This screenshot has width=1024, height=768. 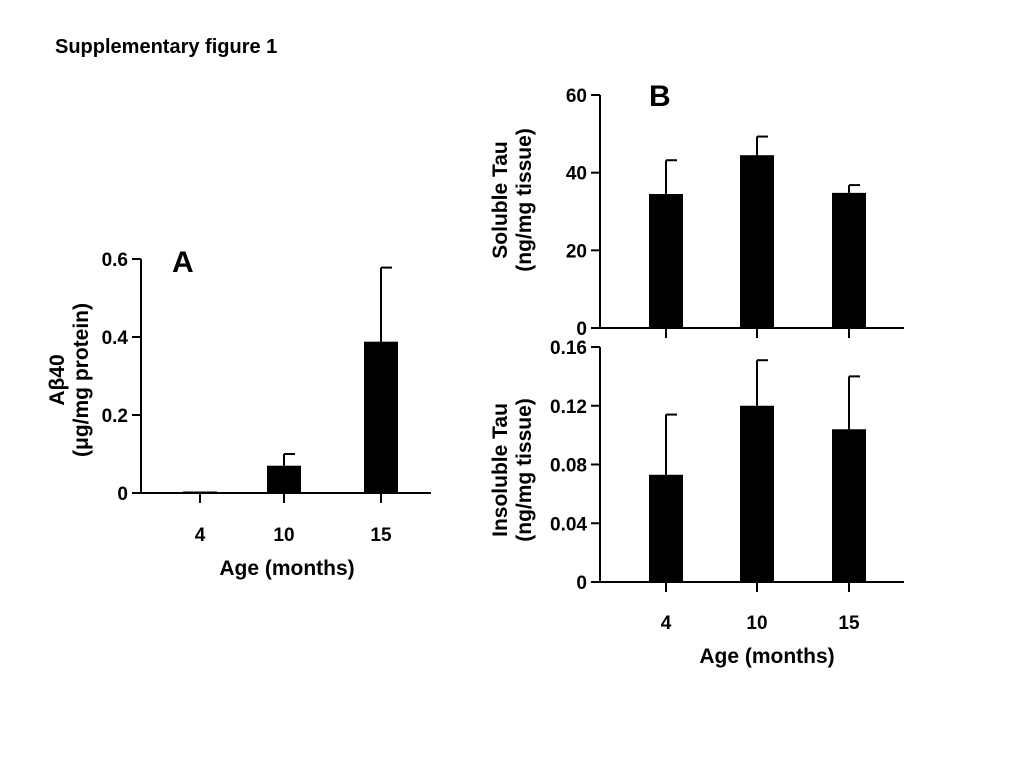 I want to click on y-axis-title: Aβ40(μg/mg protein), so click(x=69, y=380).